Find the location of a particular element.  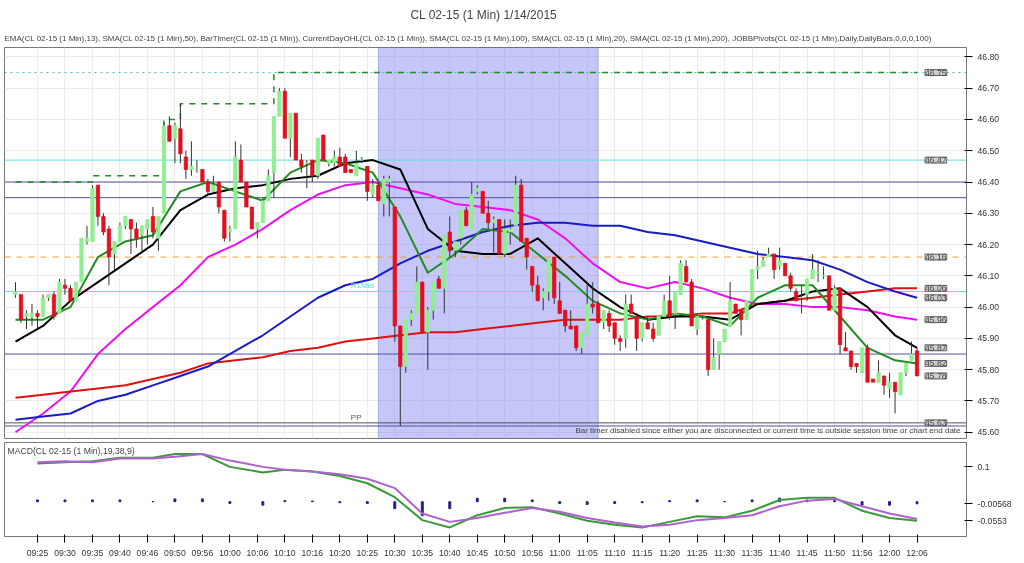

x-tick-label: 11:35 is located at coordinates (752, 552).